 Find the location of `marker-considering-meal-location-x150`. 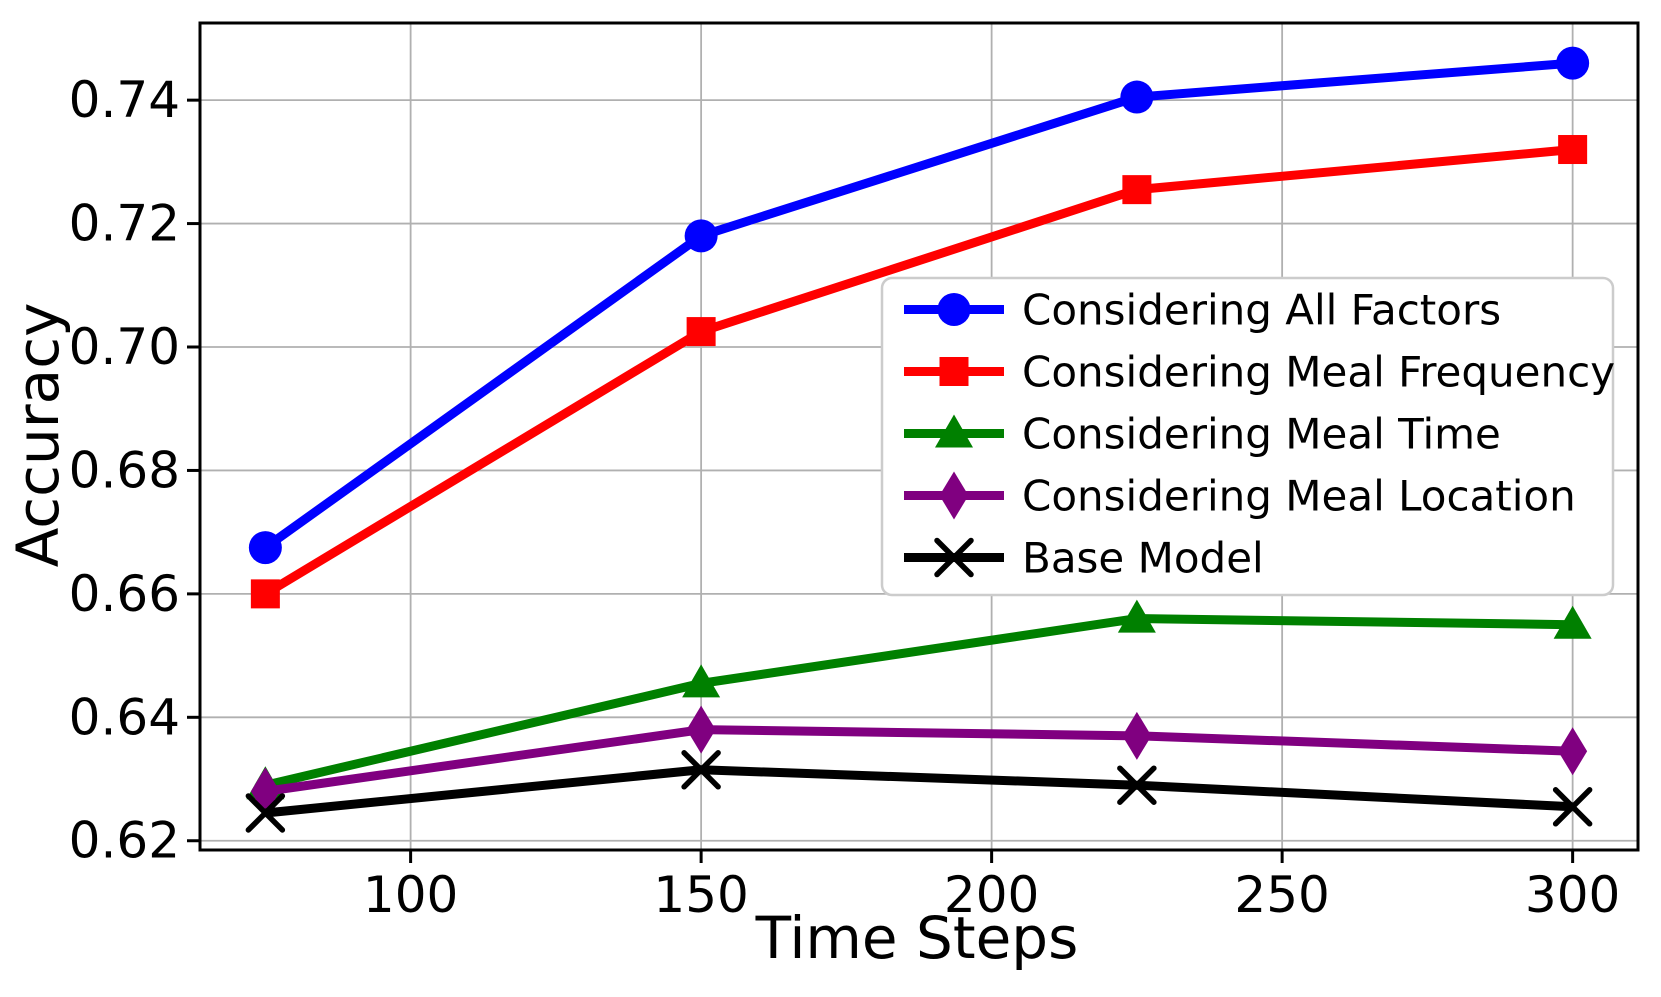

marker-considering-meal-location-x150 is located at coordinates (701, 729).